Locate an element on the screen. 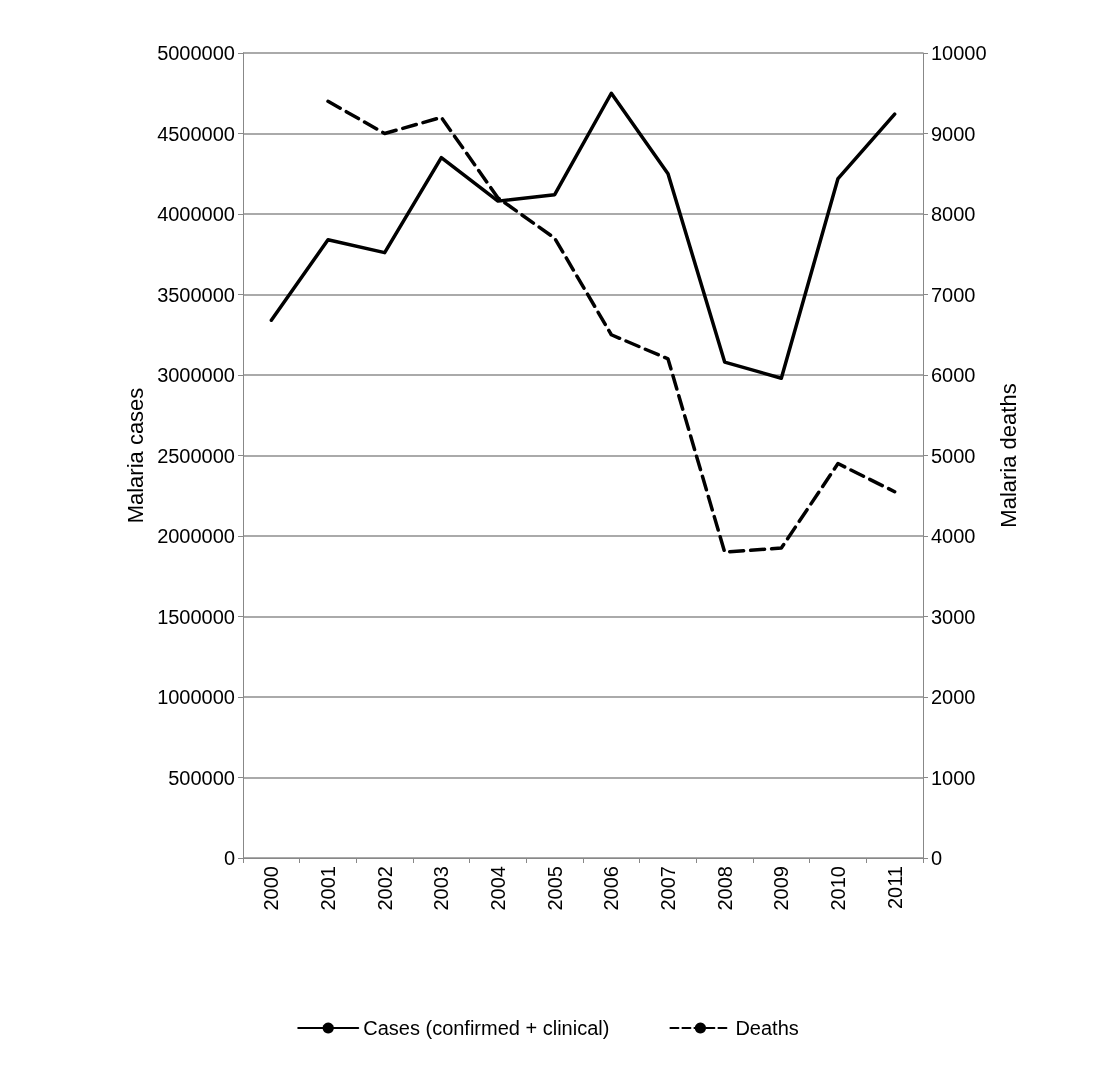 The height and width of the screenshot is (1065, 1098). y-axis-title: Malaria cases is located at coordinates (135, 455).